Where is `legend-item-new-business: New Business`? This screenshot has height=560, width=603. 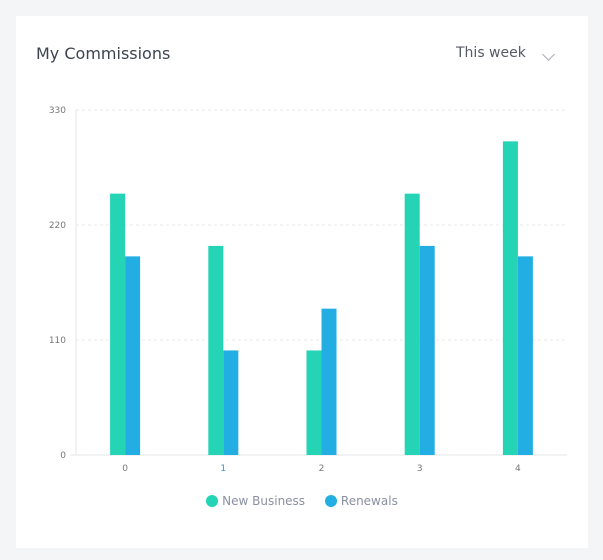 legend-item-new-business: New Business is located at coordinates (255, 501).